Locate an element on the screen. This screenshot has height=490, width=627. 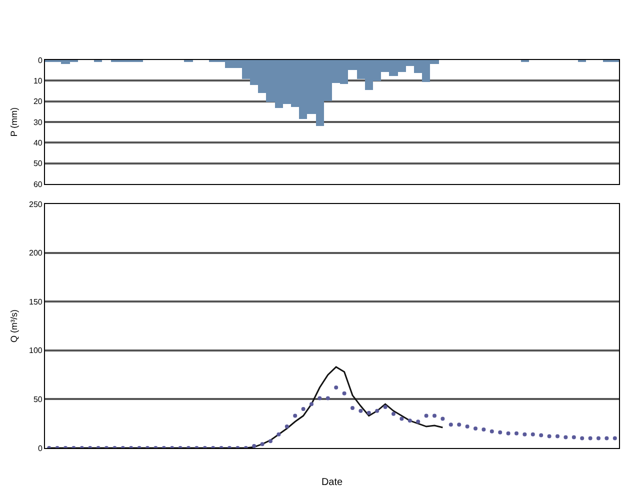
y-tick-label: 10 is located at coordinates (38, 81).